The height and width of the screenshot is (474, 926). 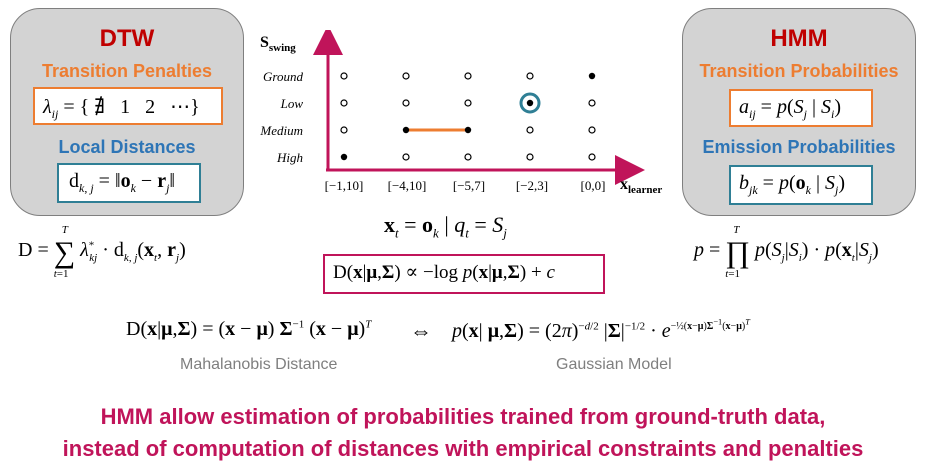 I want to click on x-axis-label: xlearner, so click(x=641, y=186).